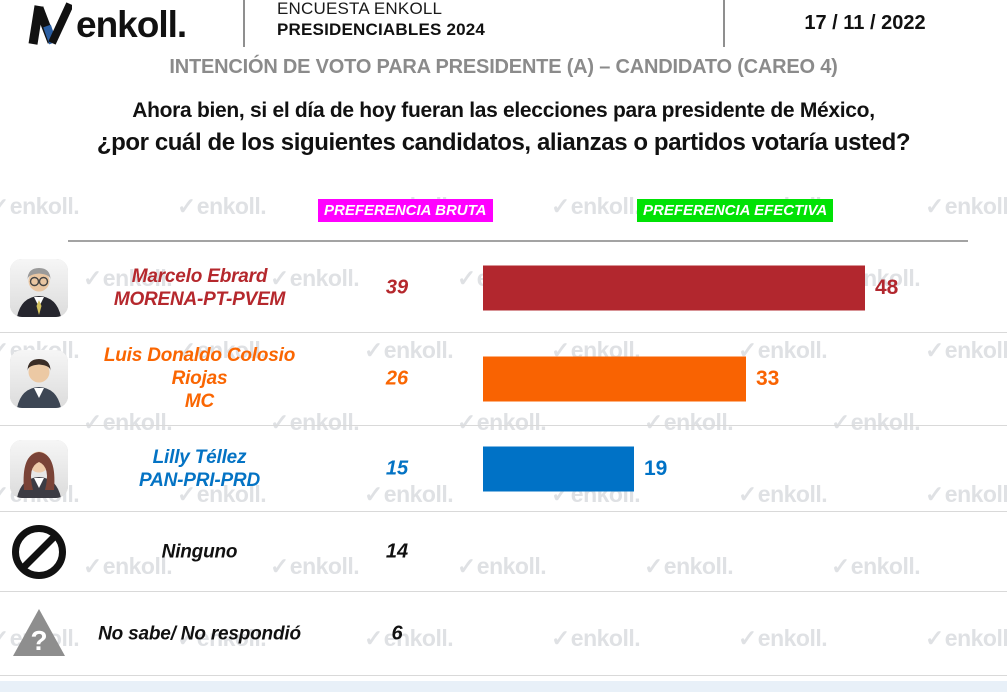 The height and width of the screenshot is (692, 1007). Describe the element at coordinates (199, 633) in the screenshot. I see `candidate-name: No sabe/ No respondió` at that location.